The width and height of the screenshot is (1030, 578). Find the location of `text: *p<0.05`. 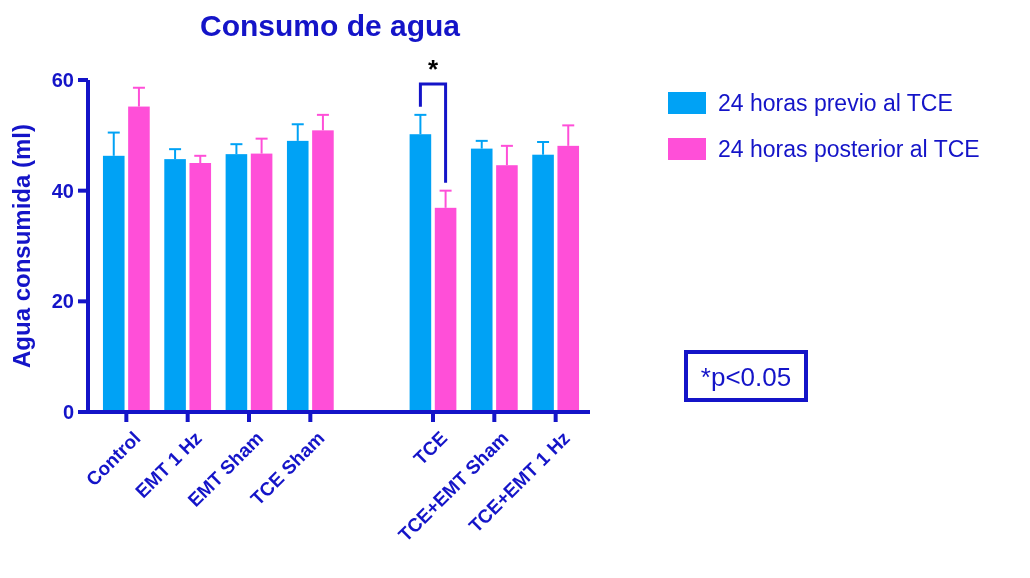

text: *p<0.05 is located at coordinates (746, 377).